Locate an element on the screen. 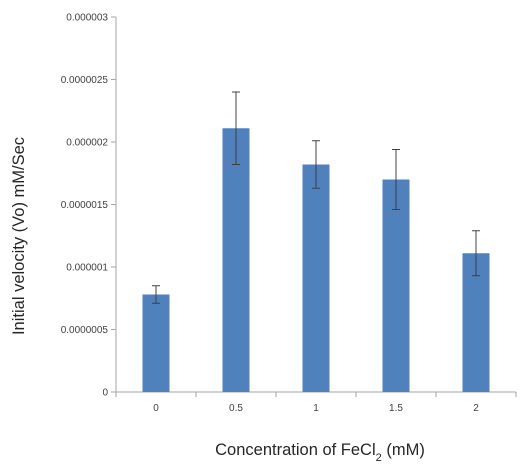 The width and height of the screenshot is (528, 470). x-tick-label: 1.5 is located at coordinates (396, 408).